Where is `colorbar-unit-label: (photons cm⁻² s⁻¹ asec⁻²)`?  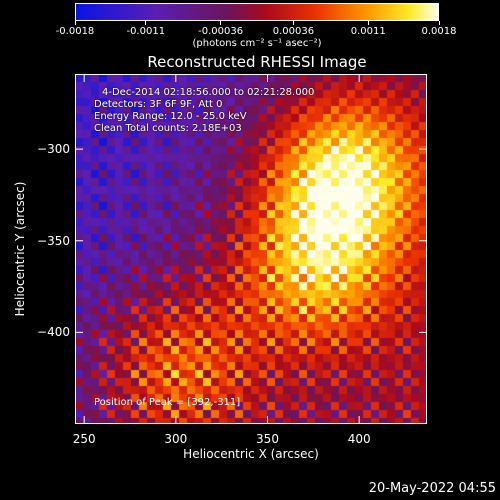 colorbar-unit-label: (photons cm⁻² s⁻¹ asec⁻²) is located at coordinates (257, 43).